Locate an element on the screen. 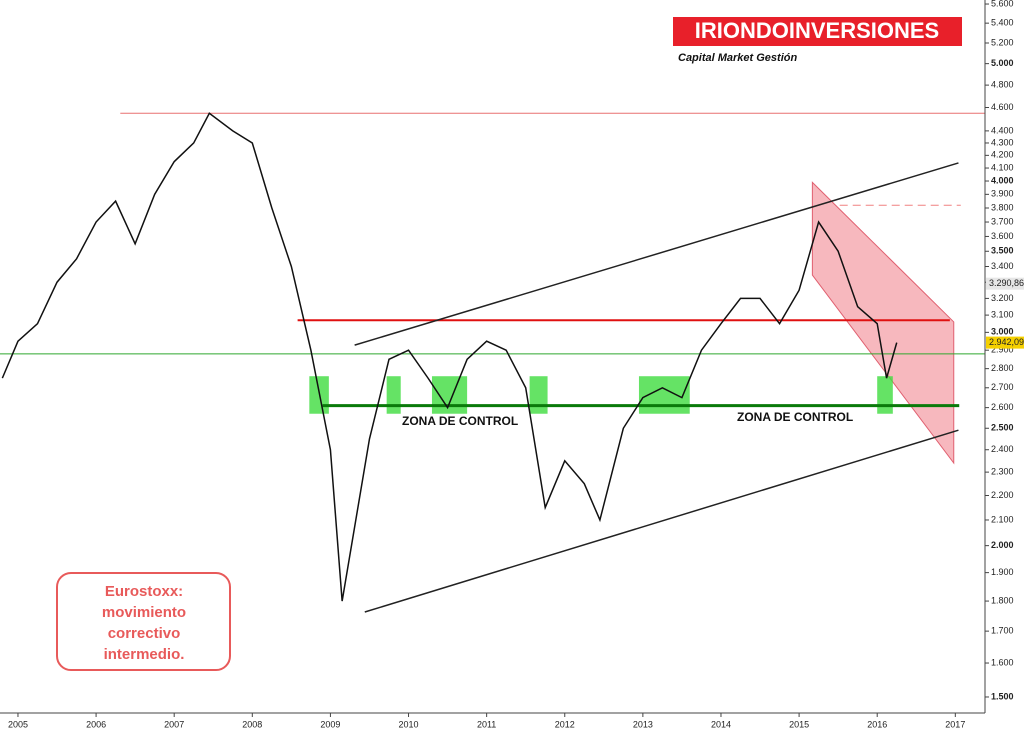 This screenshot has height=732, width=1024. y-tick-label: 4.800 is located at coordinates (1002, 84).